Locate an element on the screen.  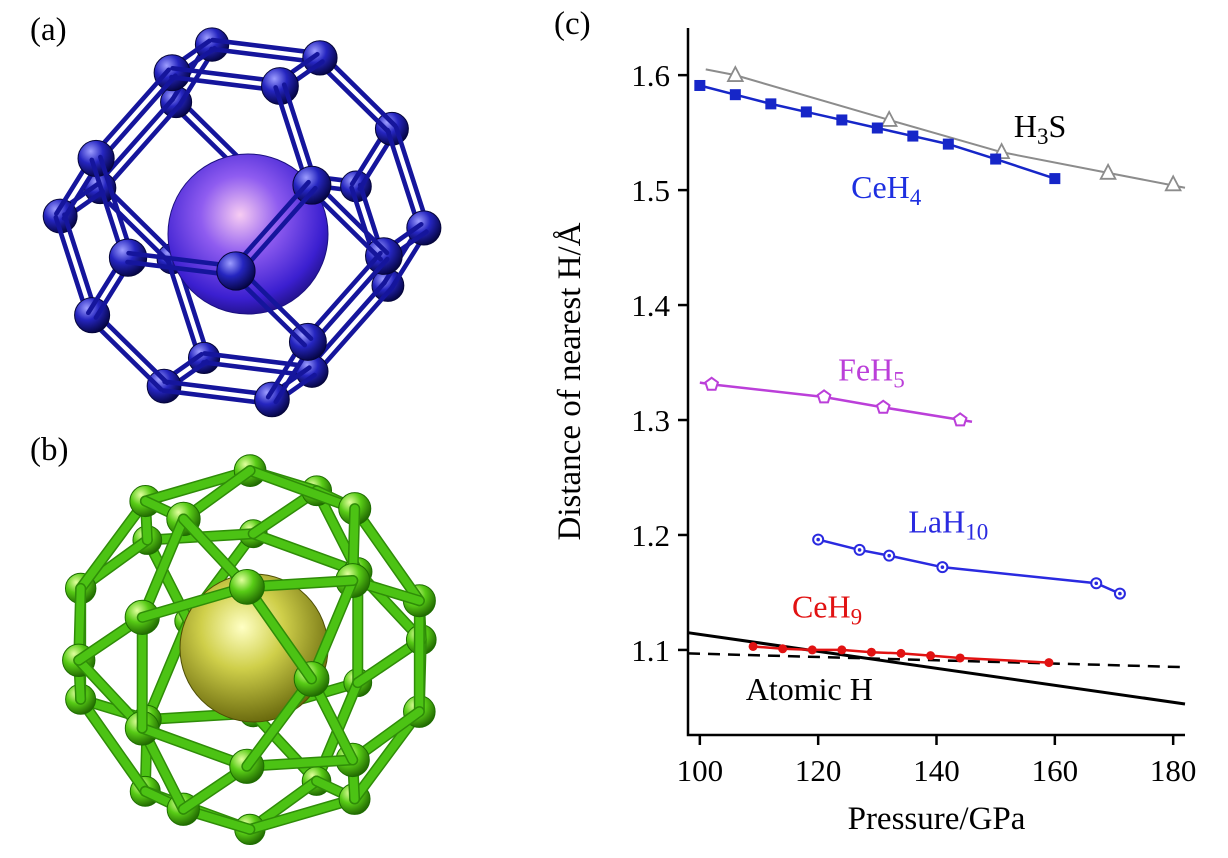
series-CeH4 is located at coordinates (877, 132).